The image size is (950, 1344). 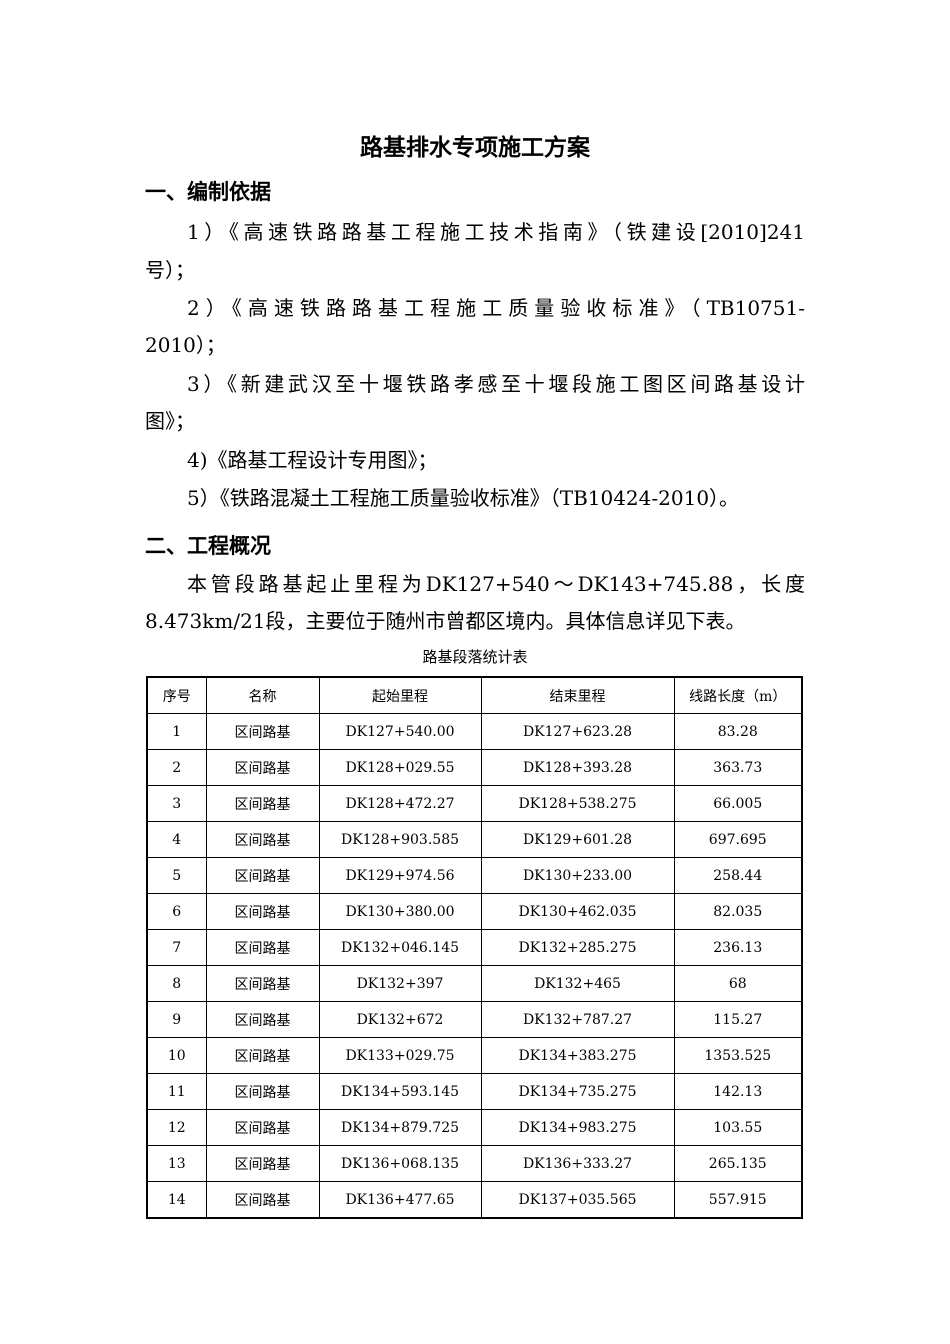 I want to click on table-cell: 4, so click(x=176, y=839).